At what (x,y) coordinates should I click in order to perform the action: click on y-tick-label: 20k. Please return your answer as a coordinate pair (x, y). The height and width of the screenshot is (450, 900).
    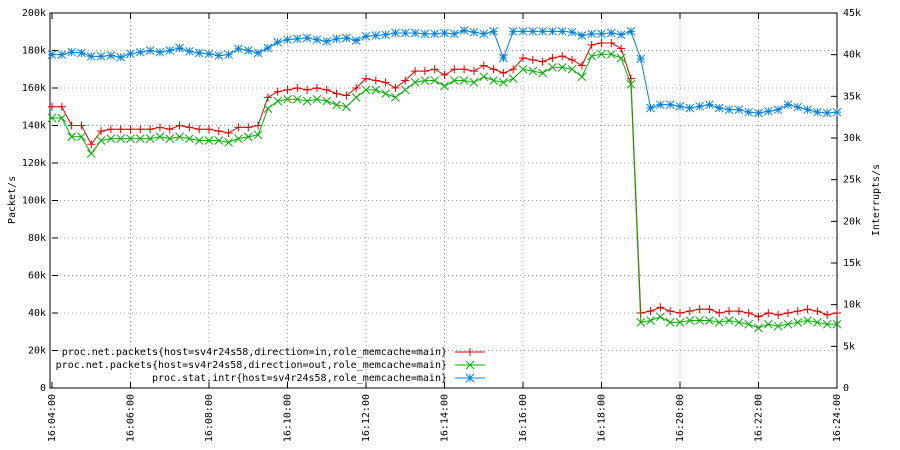
    Looking at the image, I should click on (37, 351).